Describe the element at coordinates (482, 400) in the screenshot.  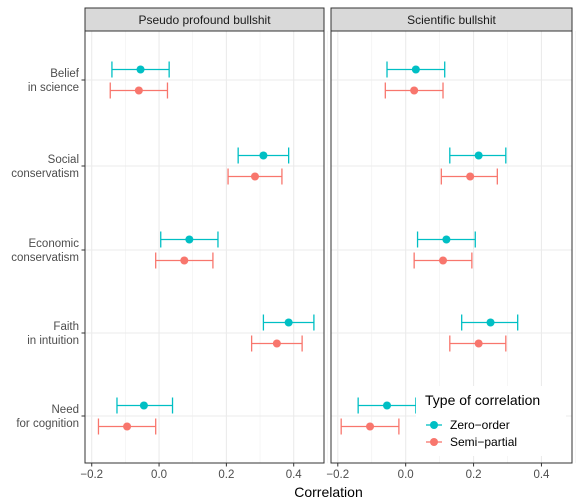
I see `legend-title: Type of correlation` at that location.